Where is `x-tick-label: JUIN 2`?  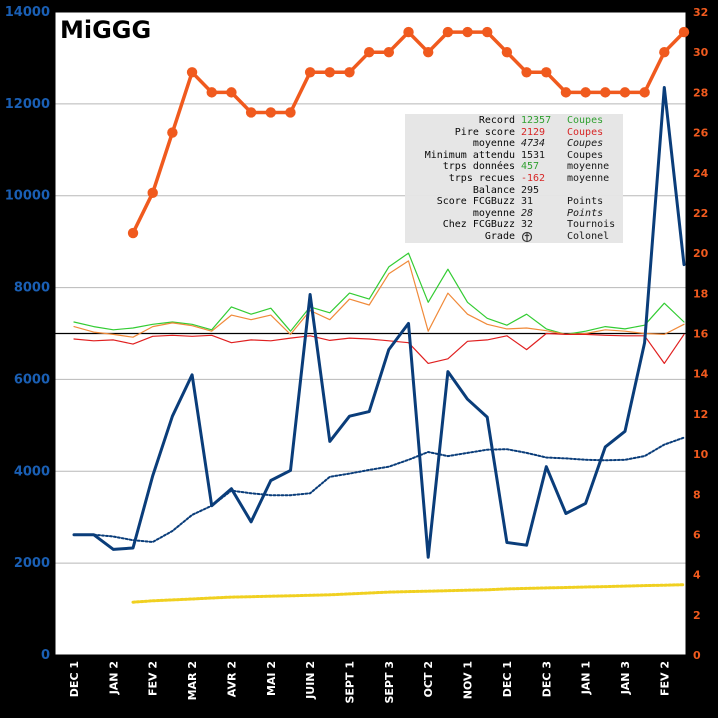 x-tick-label: JUIN 2 is located at coordinates (310, 680).